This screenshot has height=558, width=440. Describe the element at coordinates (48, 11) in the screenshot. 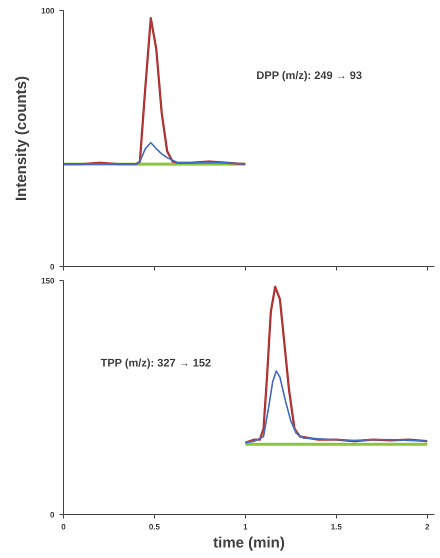

I see `y-tick-label: 100` at that location.